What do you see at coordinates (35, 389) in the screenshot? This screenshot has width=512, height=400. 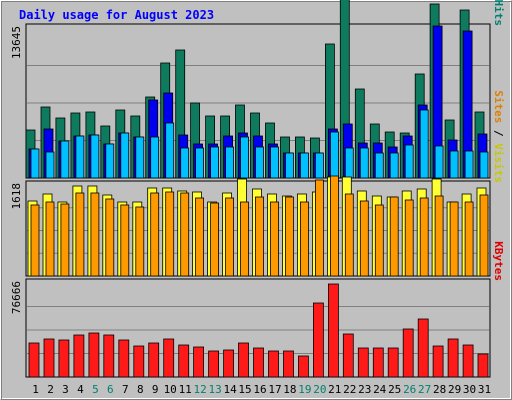 I see `x-tick-label: 1` at bounding box center [35, 389].